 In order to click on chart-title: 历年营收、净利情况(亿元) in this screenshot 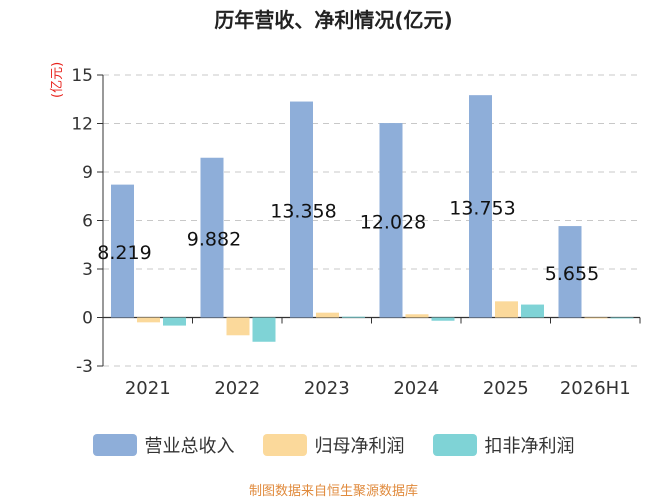, I will do `click(333, 20)`.